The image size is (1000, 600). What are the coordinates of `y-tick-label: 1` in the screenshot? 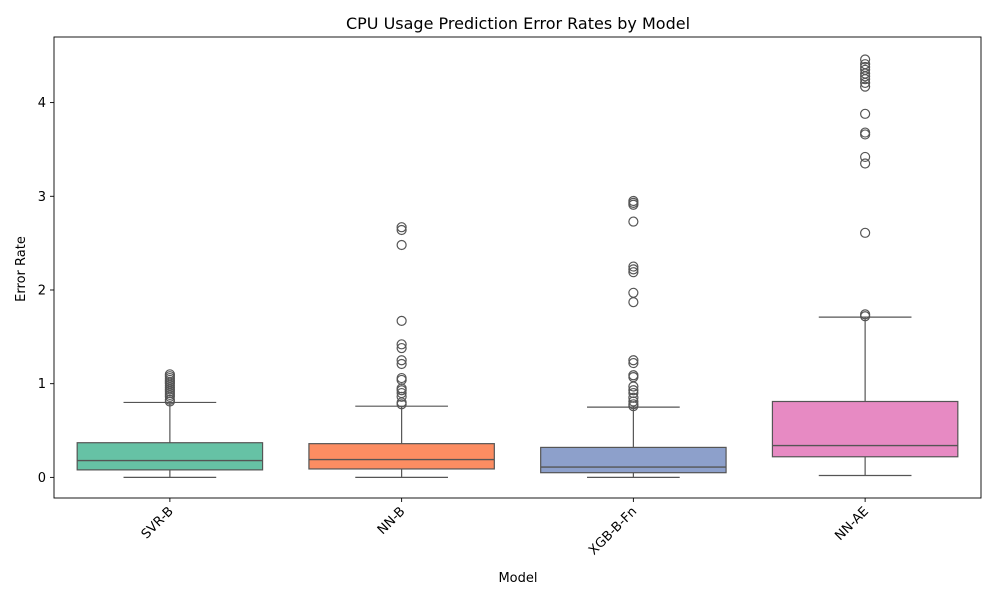 It's located at (42, 384).